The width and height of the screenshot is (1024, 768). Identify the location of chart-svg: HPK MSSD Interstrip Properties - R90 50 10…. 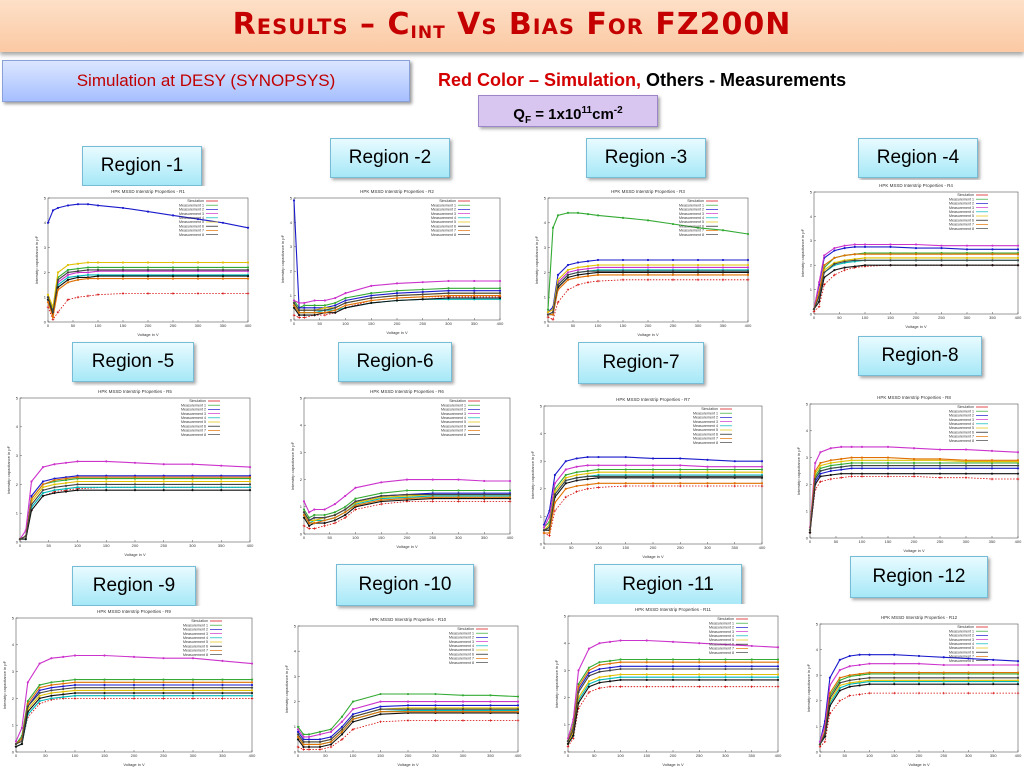
(129, 688).